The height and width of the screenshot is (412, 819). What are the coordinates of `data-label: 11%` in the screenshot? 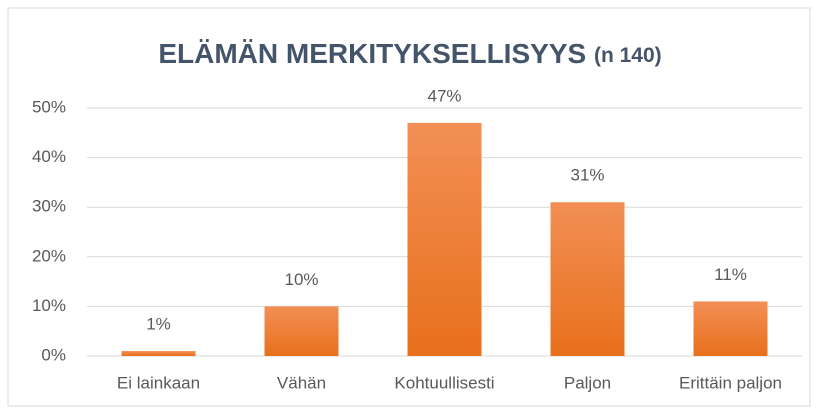 It's located at (730, 274).